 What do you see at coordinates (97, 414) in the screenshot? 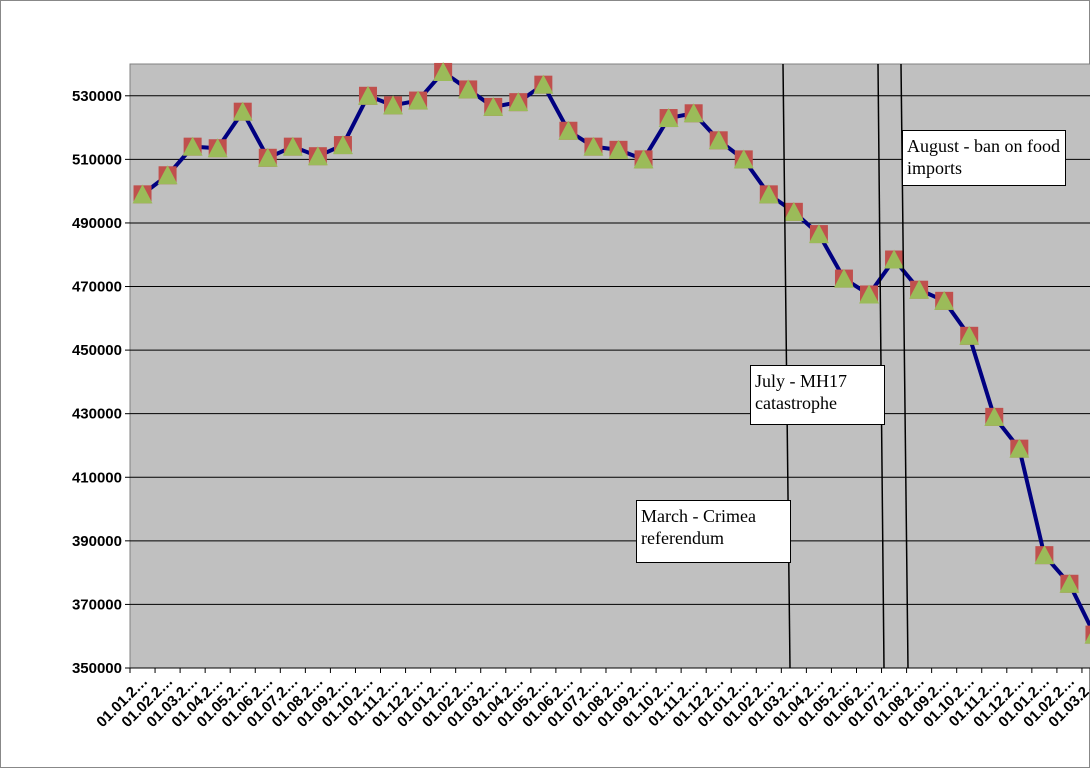
I see `y-tick-label: 430000` at bounding box center [97, 414].